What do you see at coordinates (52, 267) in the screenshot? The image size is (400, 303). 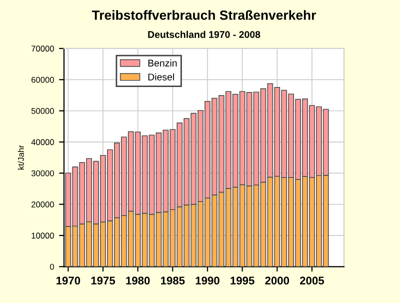 I see `y-tick-label: 0` at bounding box center [52, 267].